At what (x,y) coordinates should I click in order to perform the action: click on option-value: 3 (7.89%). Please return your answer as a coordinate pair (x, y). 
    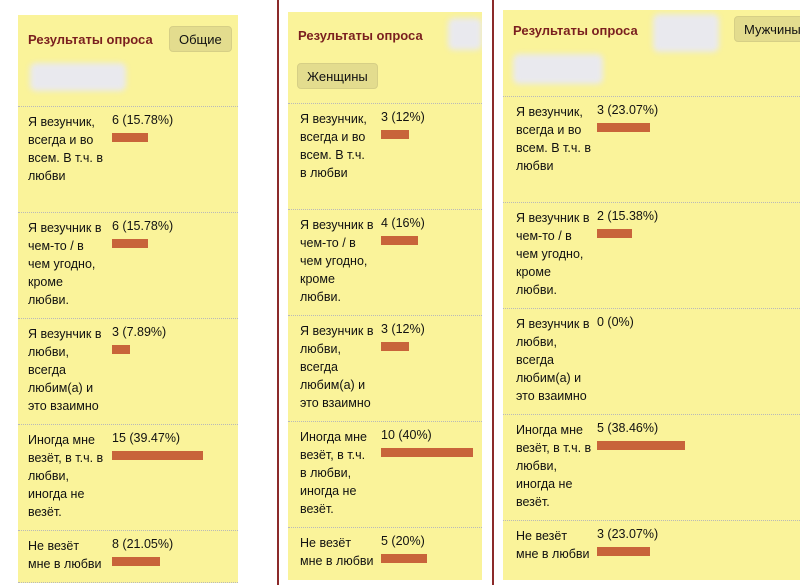
    Looking at the image, I should click on (139, 332).